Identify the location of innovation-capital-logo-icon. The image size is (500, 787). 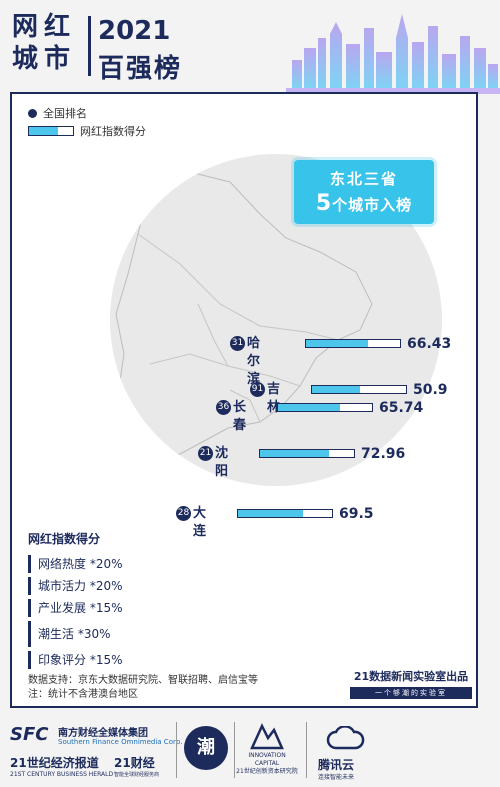
(267, 736).